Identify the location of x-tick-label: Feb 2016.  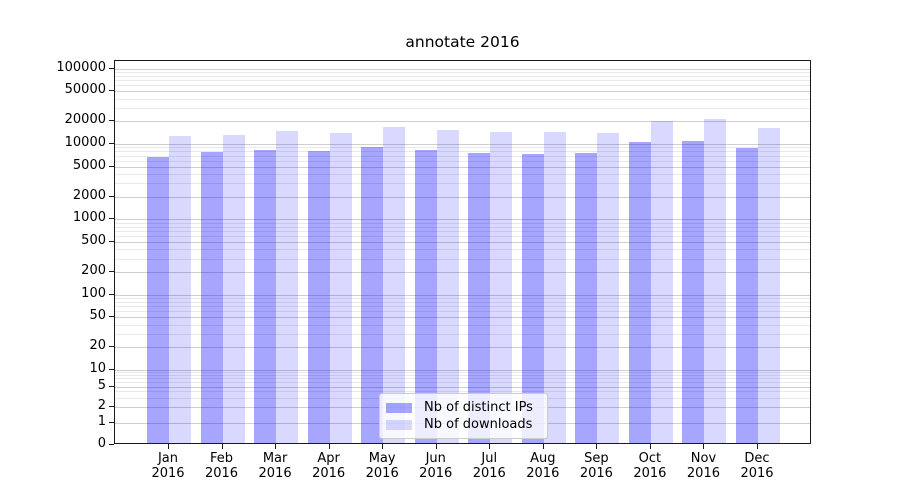
(221, 466).